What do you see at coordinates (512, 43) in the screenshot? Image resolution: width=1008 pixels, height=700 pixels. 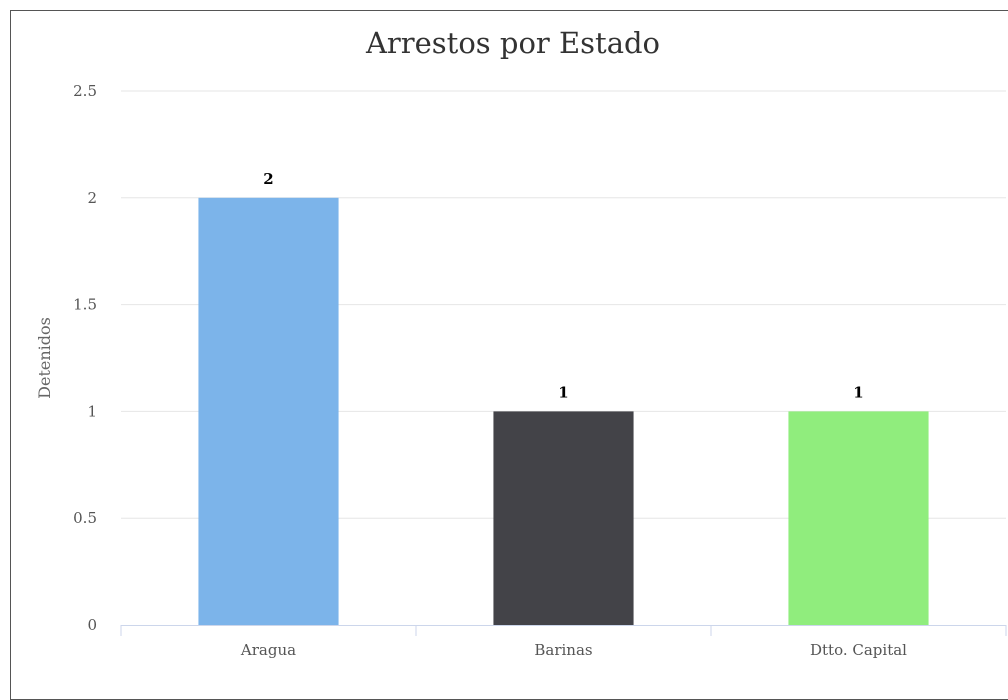 I see `chart-title: Arrestos por Estado` at bounding box center [512, 43].